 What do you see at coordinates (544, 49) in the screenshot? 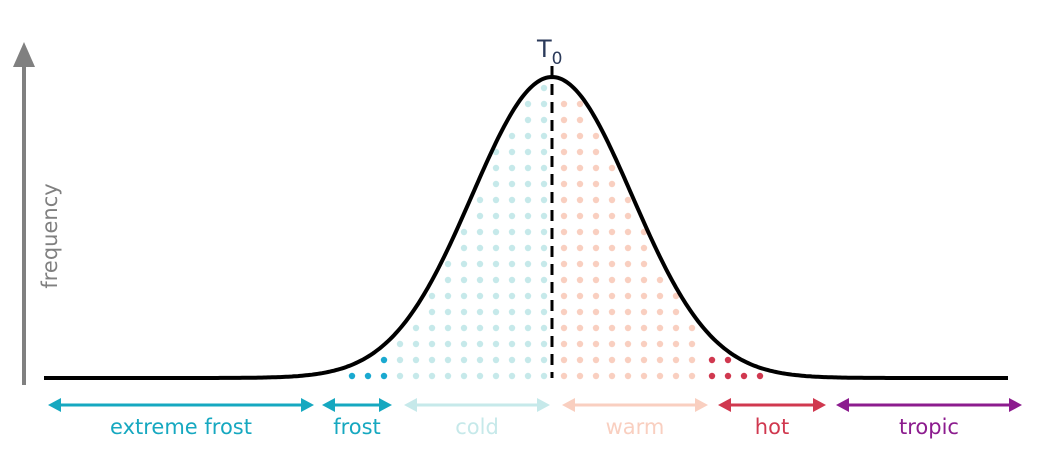
I see `peak-label-main: T` at bounding box center [544, 49].